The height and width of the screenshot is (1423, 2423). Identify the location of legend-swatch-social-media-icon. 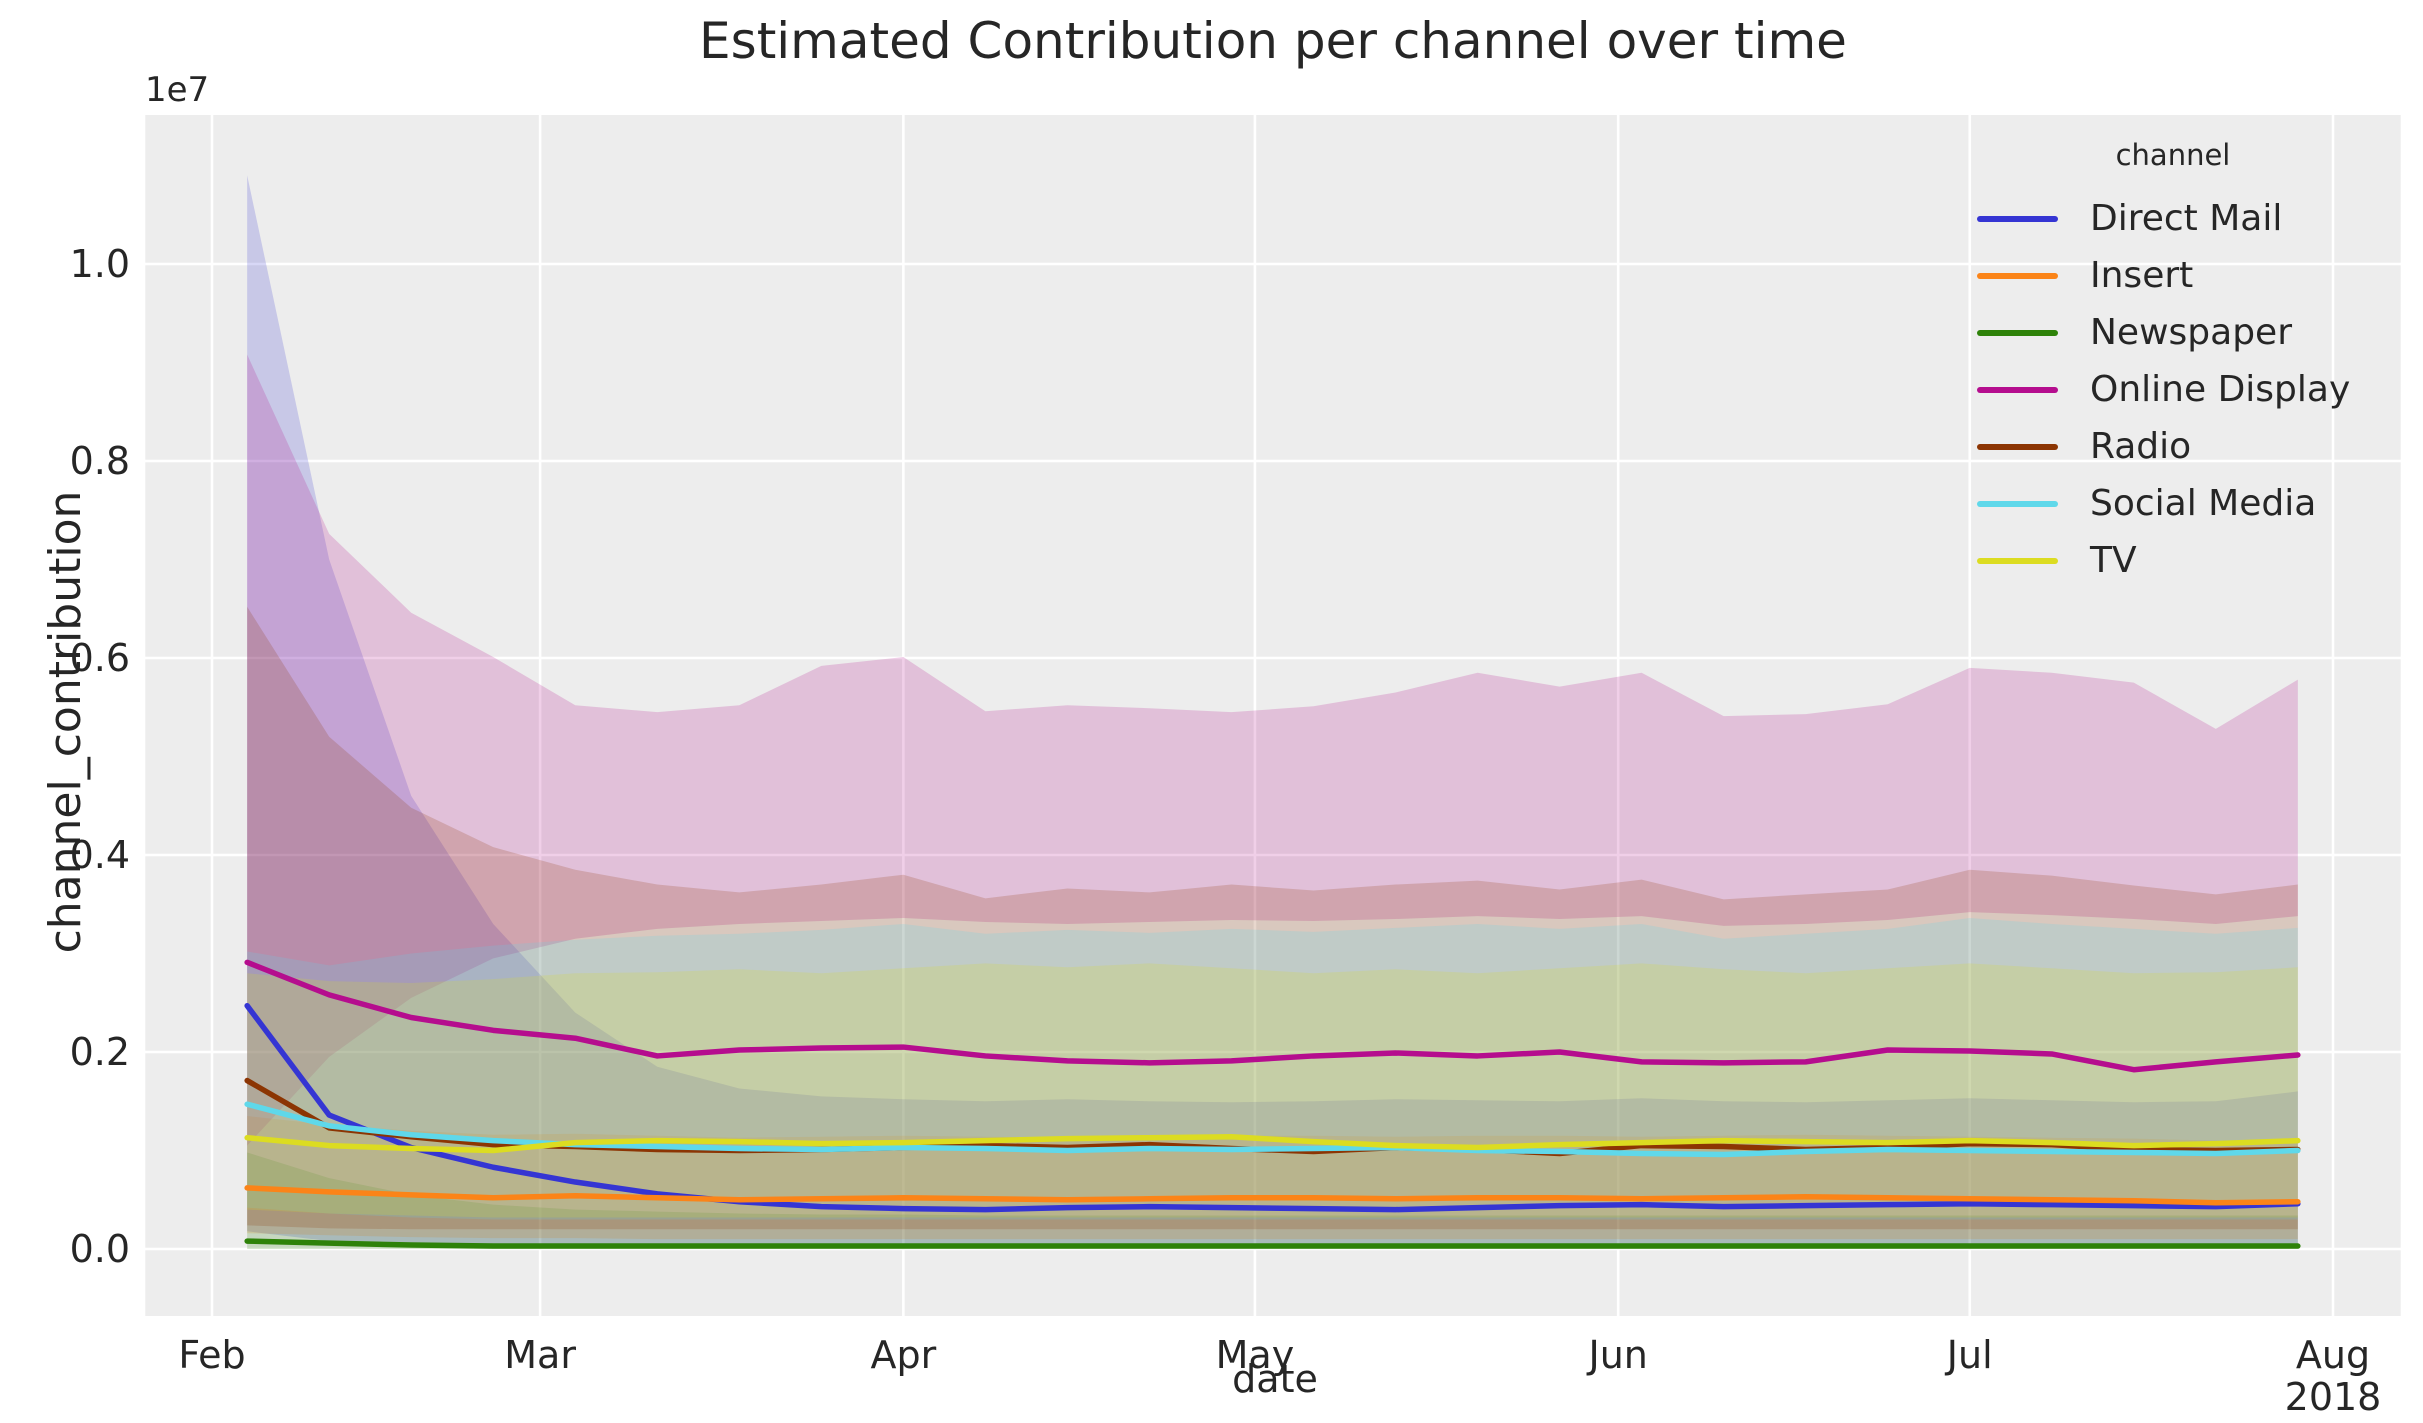
(2017, 503).